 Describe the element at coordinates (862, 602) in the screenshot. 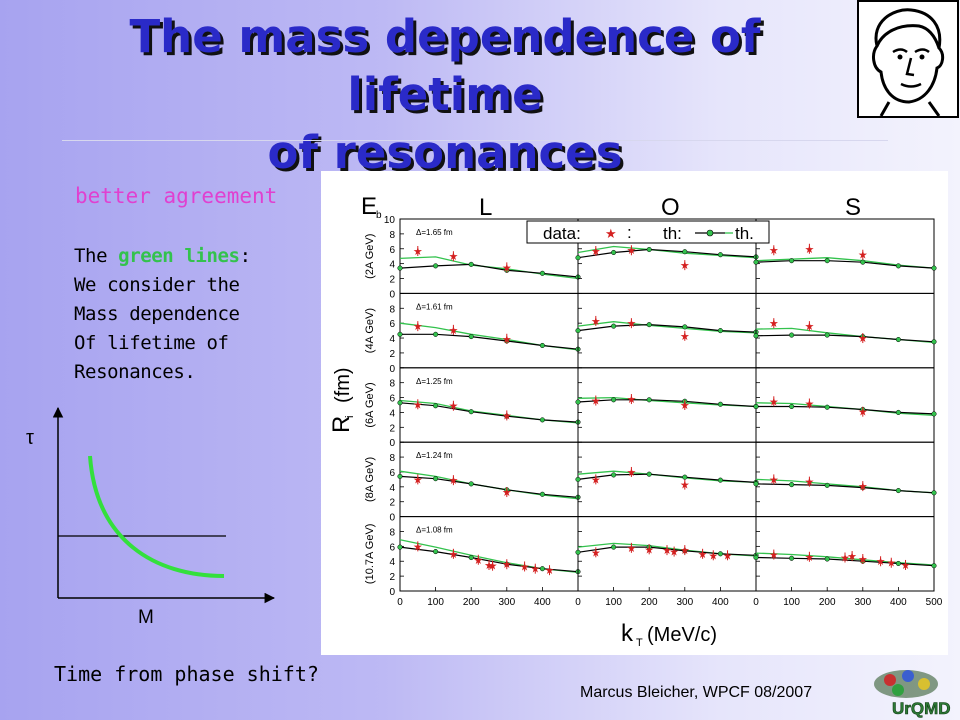

I see `x-tick-label: 300` at that location.